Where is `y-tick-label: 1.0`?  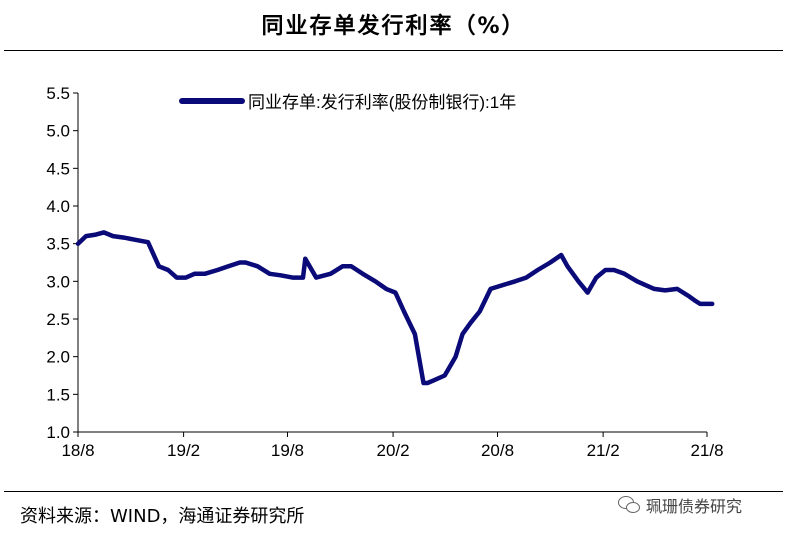
y-tick-label: 1.0 is located at coordinates (58, 432).